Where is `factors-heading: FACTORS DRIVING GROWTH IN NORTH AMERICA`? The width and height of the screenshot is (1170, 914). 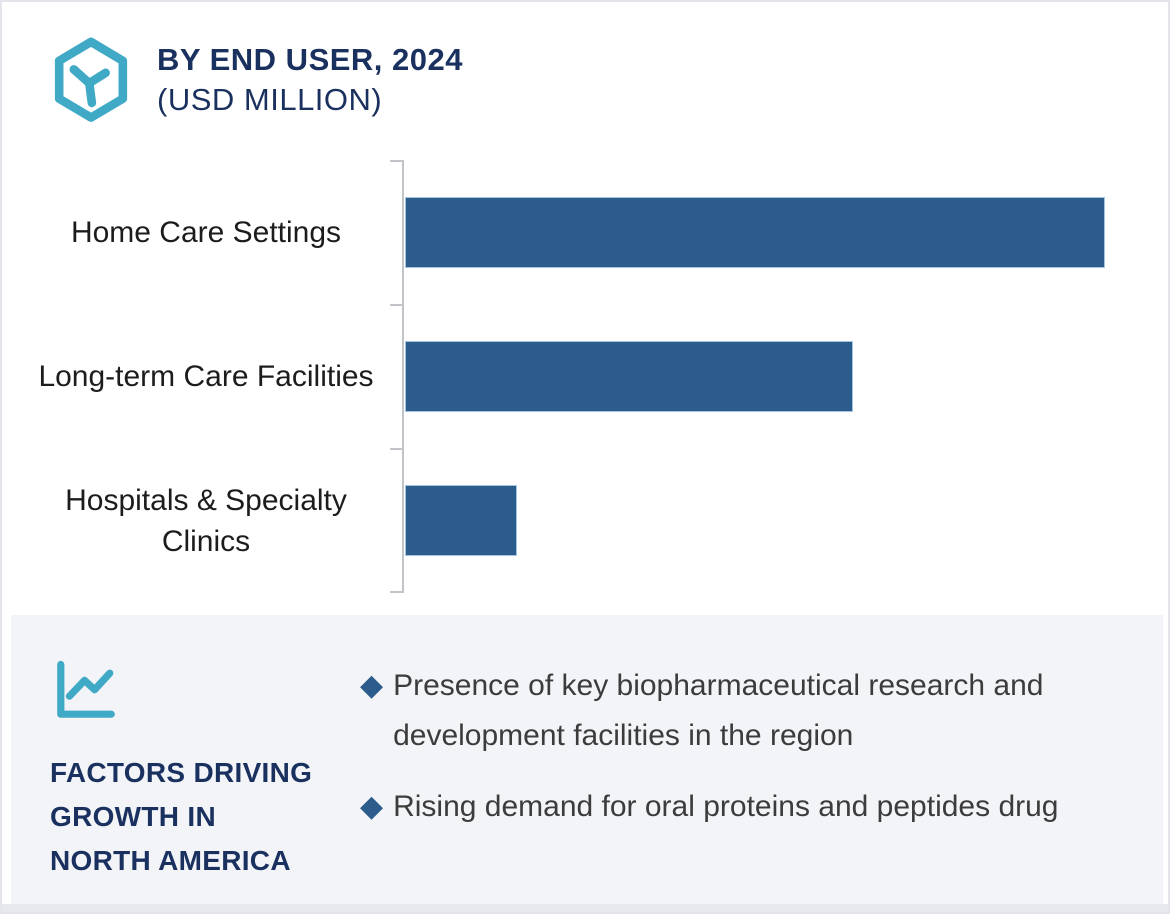 factors-heading: FACTORS DRIVING GROWTH IN NORTH AMERICA is located at coordinates (181, 817).